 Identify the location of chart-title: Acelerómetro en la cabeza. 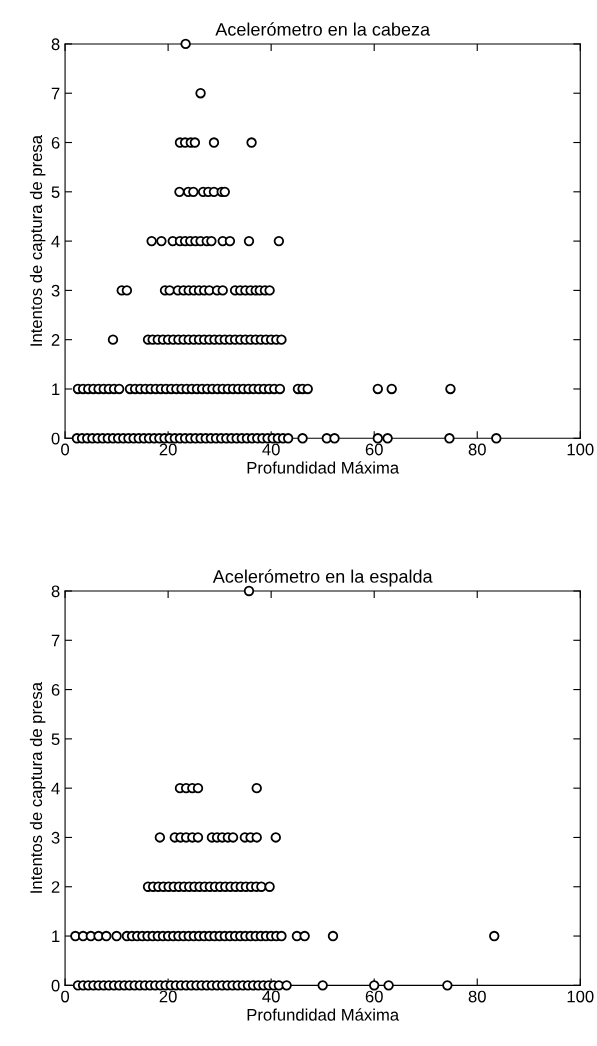
(323, 29).